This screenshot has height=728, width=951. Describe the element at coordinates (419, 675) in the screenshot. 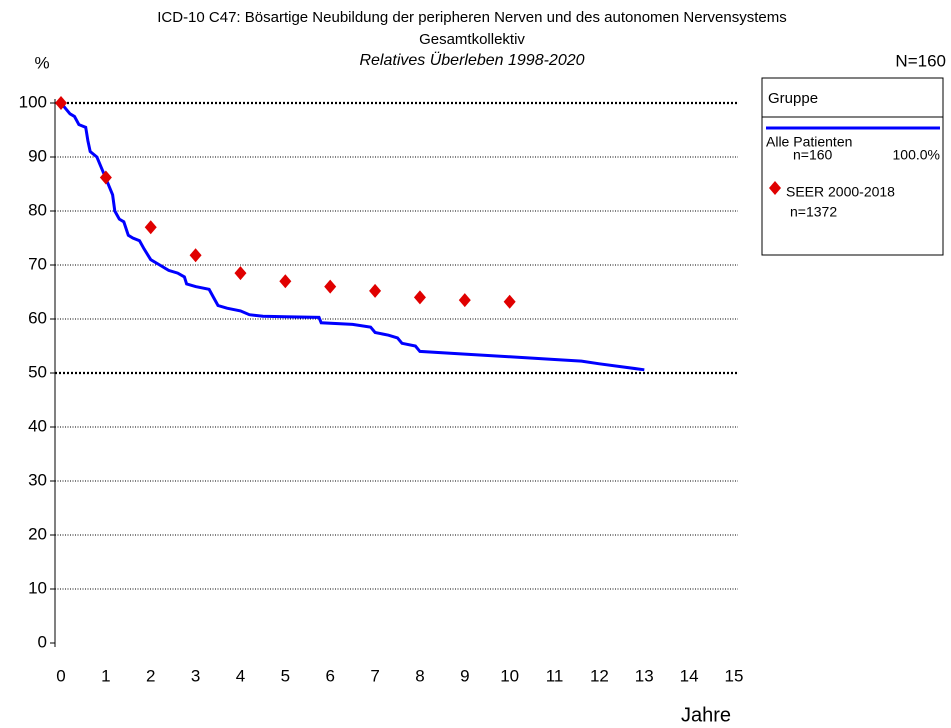

I see `x-tick-label: 8` at that location.